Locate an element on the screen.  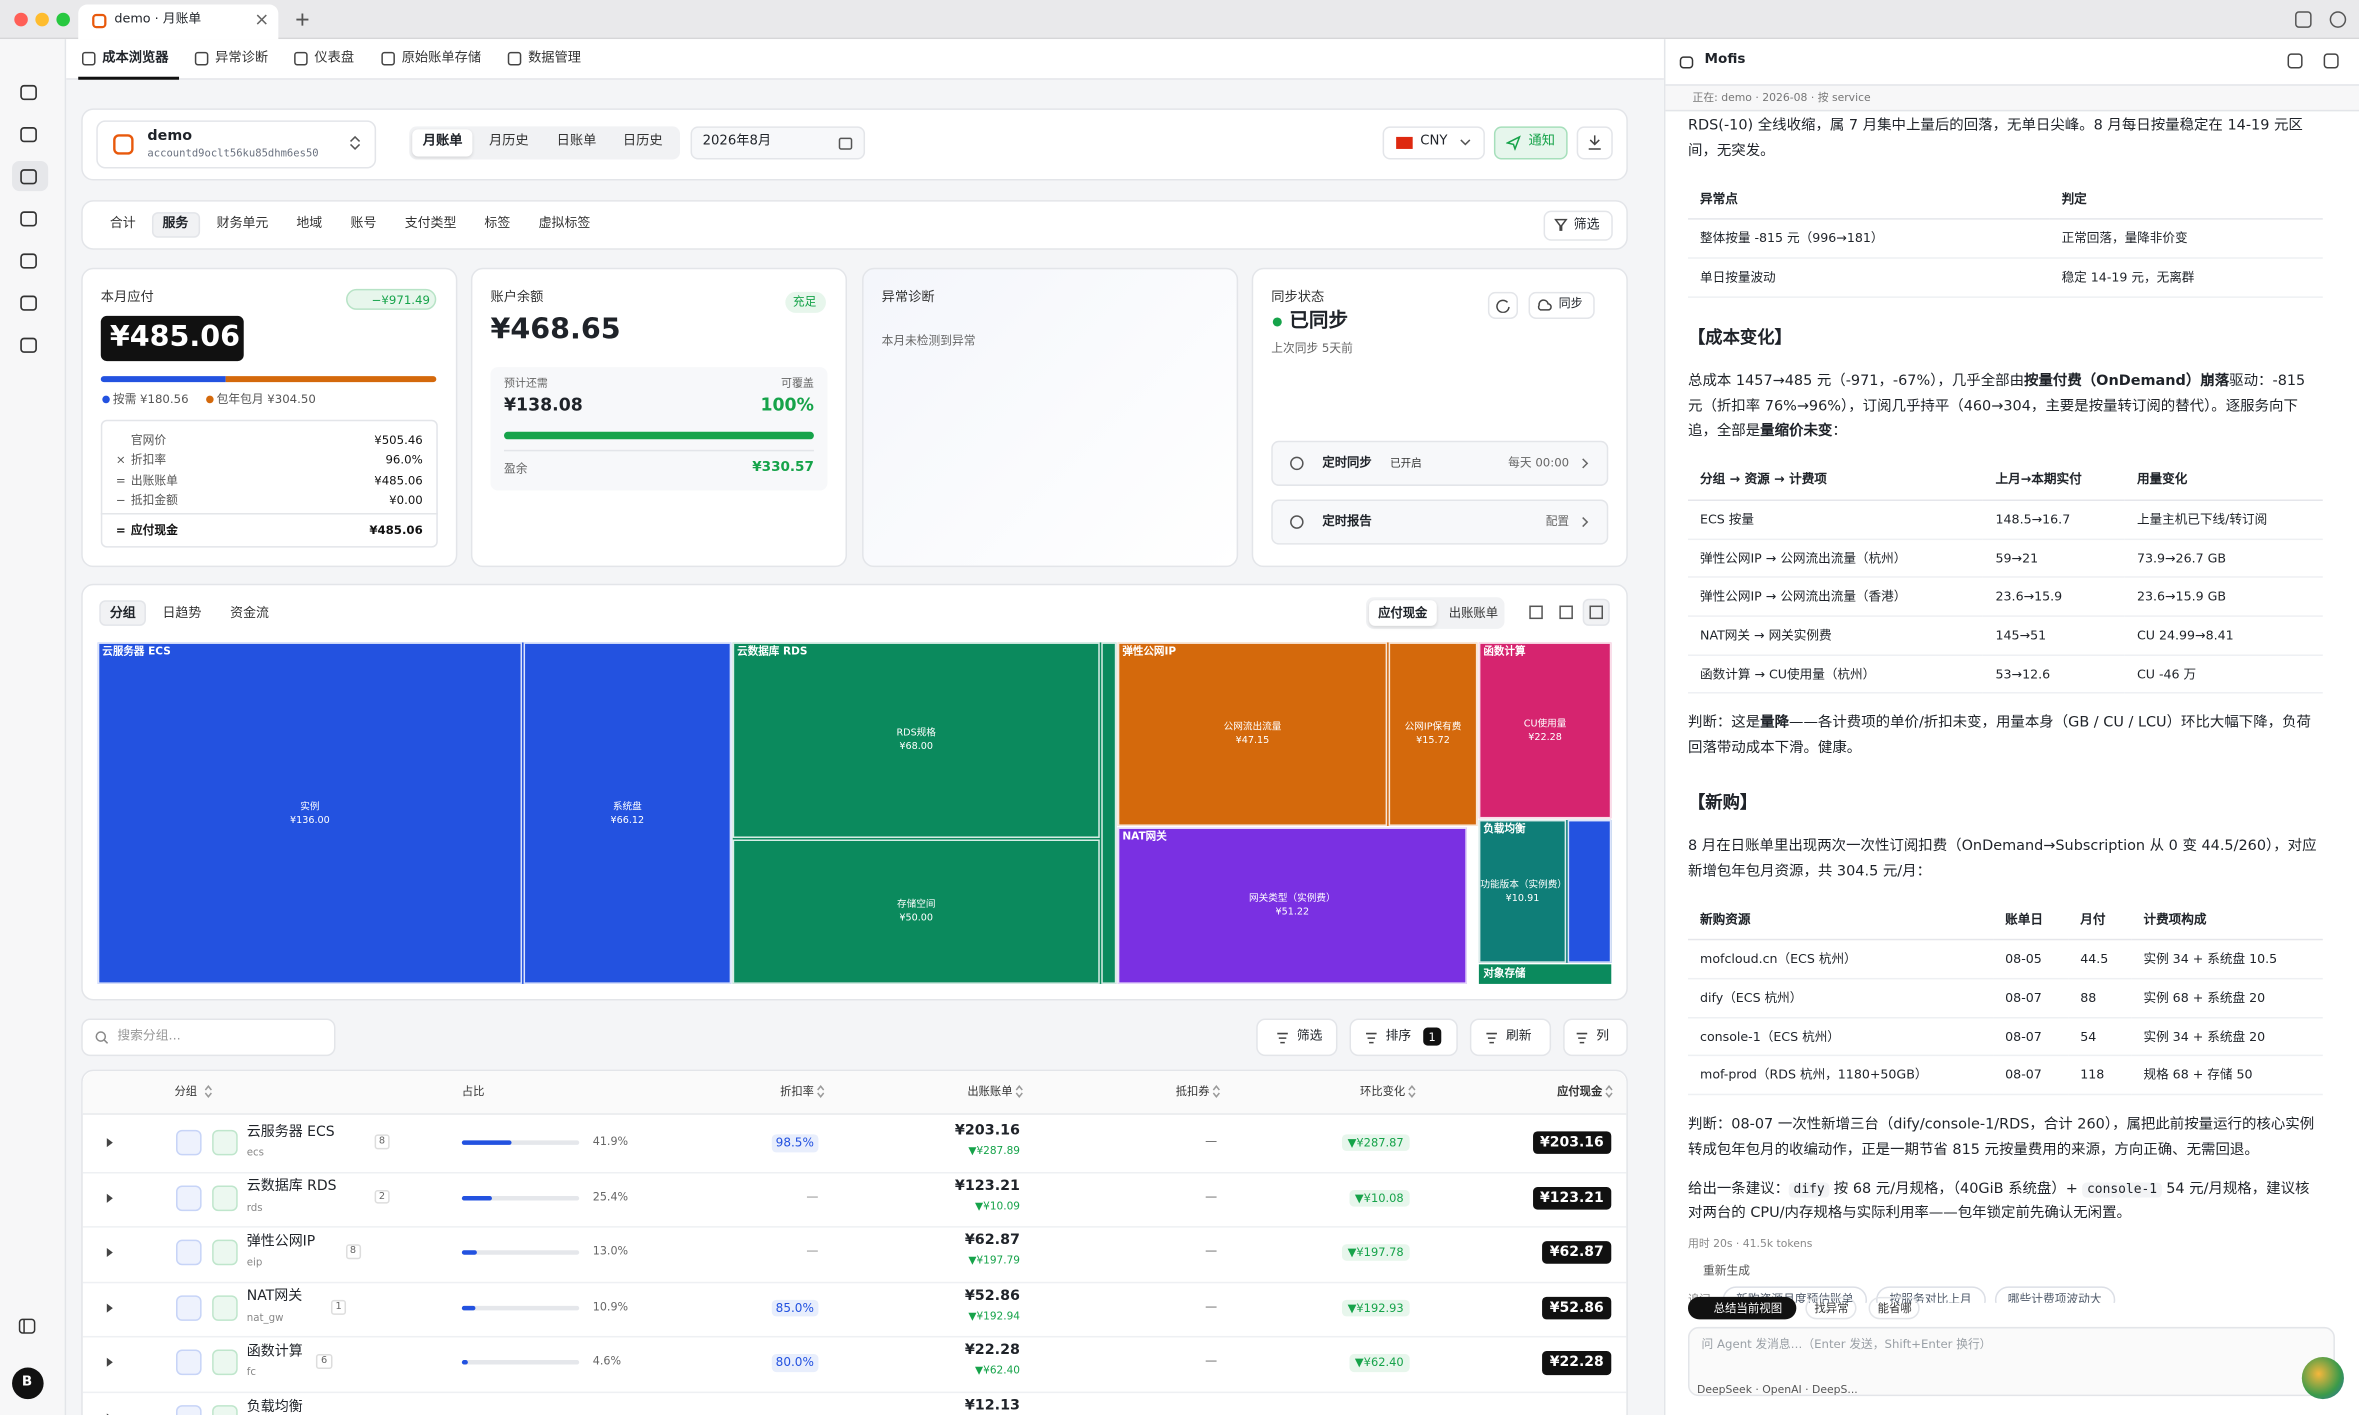
chart-tab: 日趋势 is located at coordinates (182, 614).